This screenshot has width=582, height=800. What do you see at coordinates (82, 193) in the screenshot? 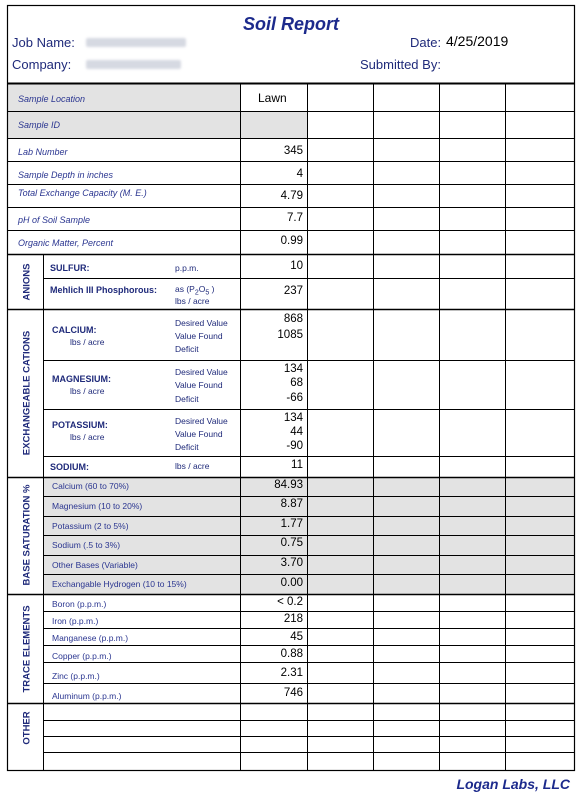
I see `tec-label: Total Exchange Capacity (M. E.)` at bounding box center [82, 193].